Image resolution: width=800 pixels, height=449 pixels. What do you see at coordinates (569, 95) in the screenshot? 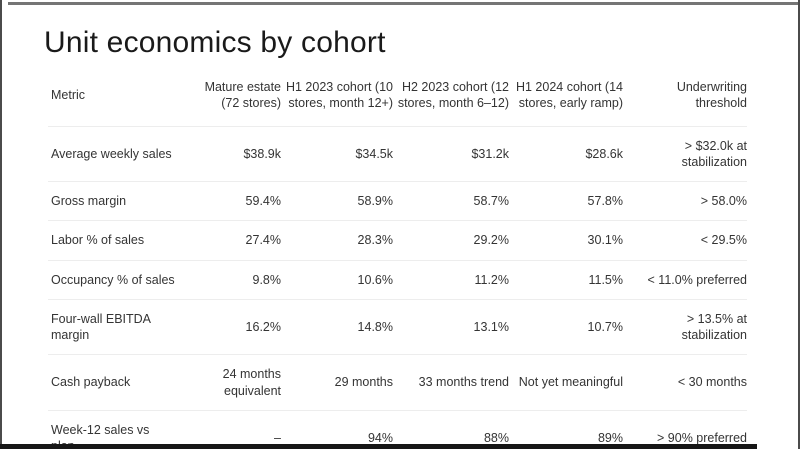
I see `column-header-h1-2024-cohort: H1 2024 cohort (14 stores, early ramp)` at bounding box center [569, 95].